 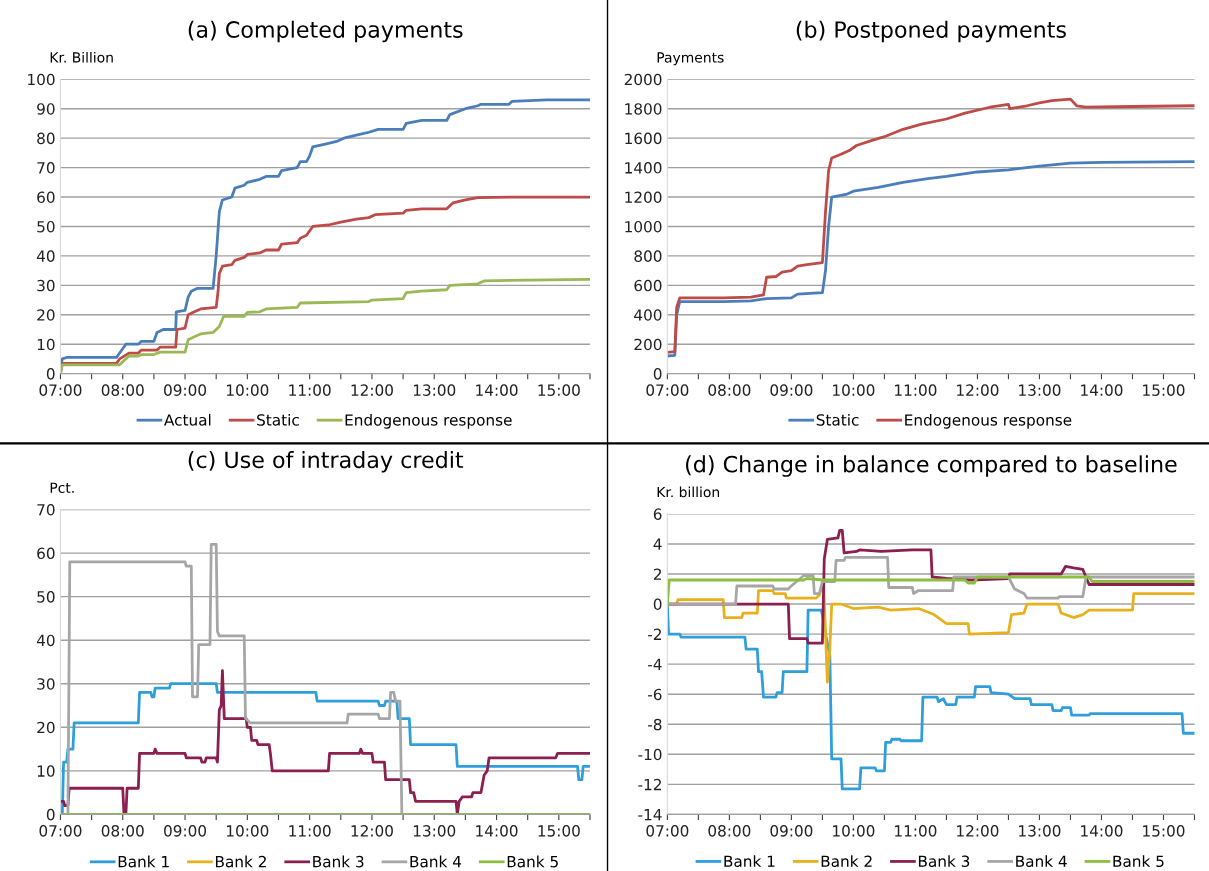 I want to click on y-tick-label: 800, so click(x=648, y=256).